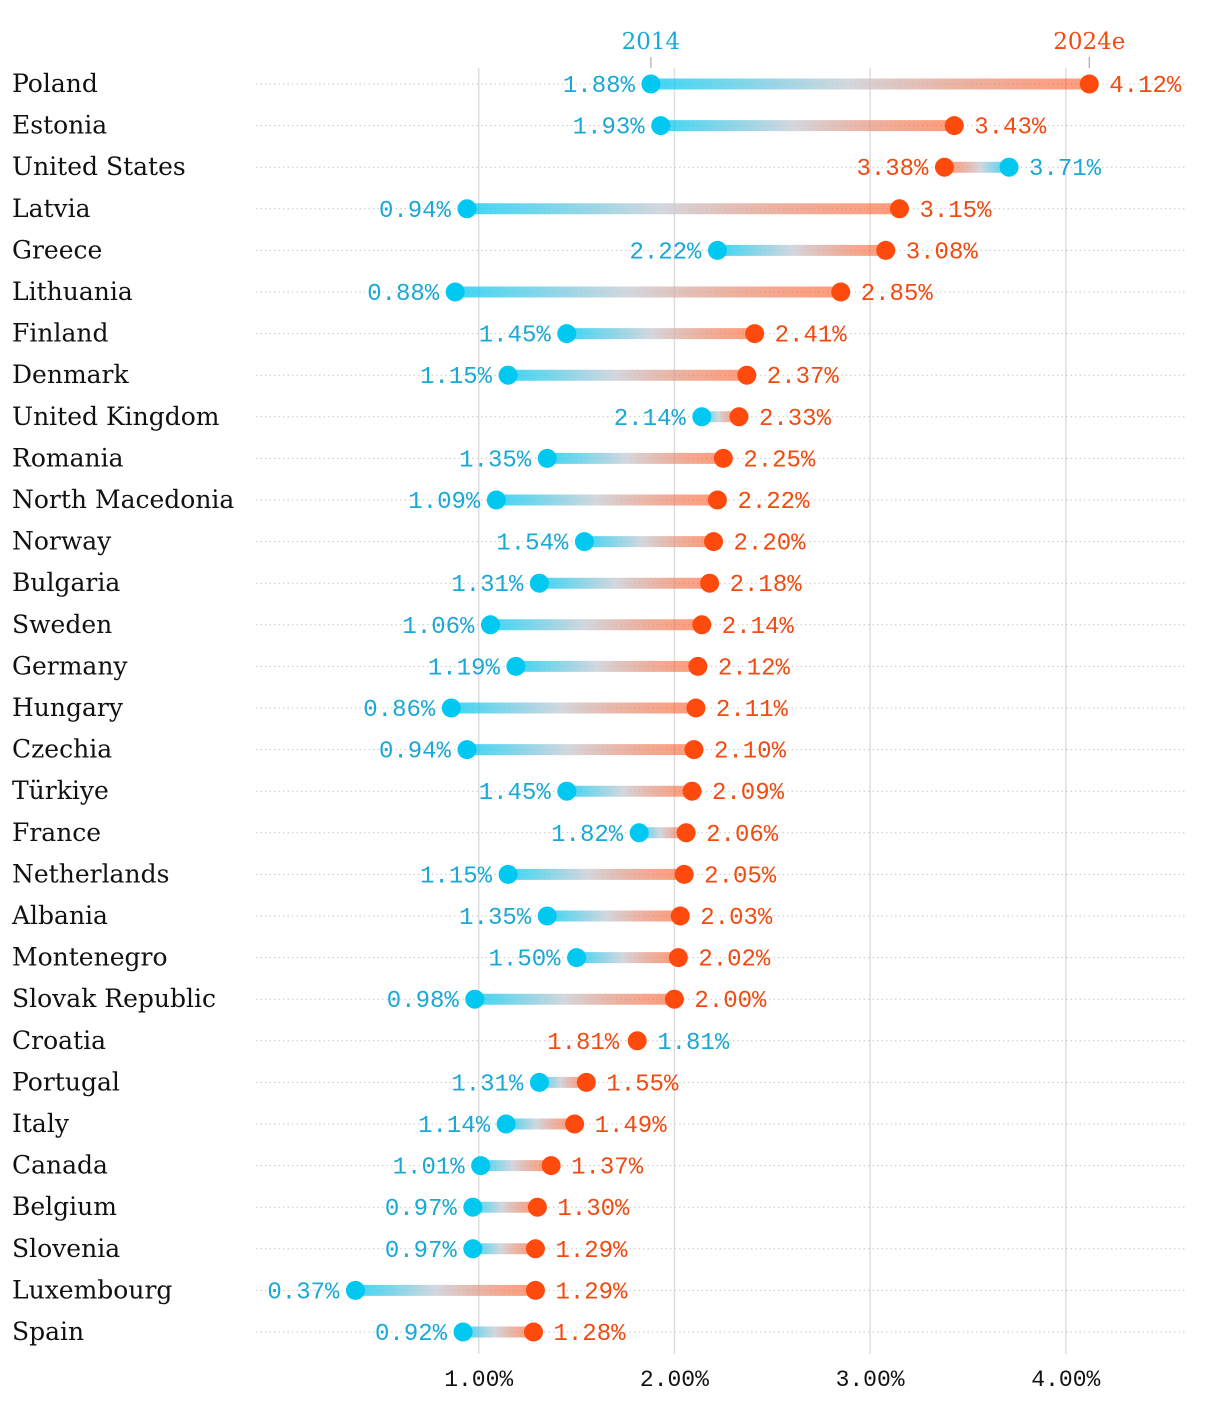  Describe the element at coordinates (754, 668) in the screenshot. I see `value-label-2024e: 2.12%` at that location.